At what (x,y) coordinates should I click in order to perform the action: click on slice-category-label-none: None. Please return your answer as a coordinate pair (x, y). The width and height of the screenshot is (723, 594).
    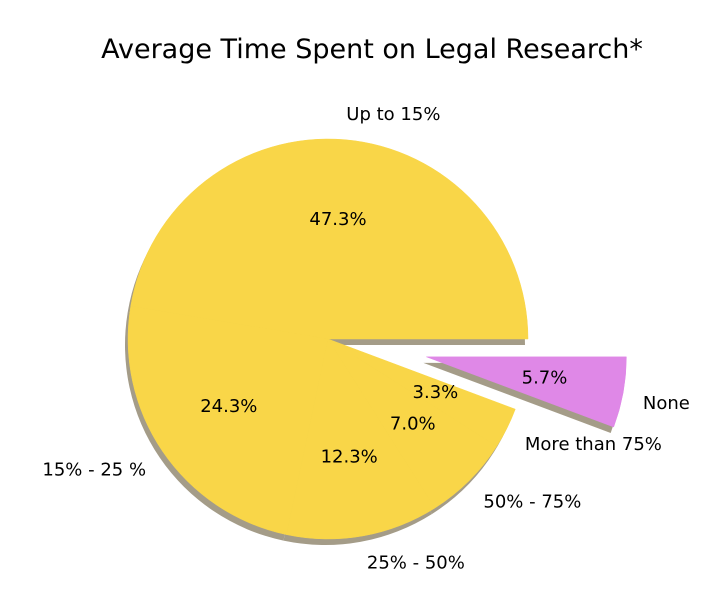
    Looking at the image, I should click on (666, 403).